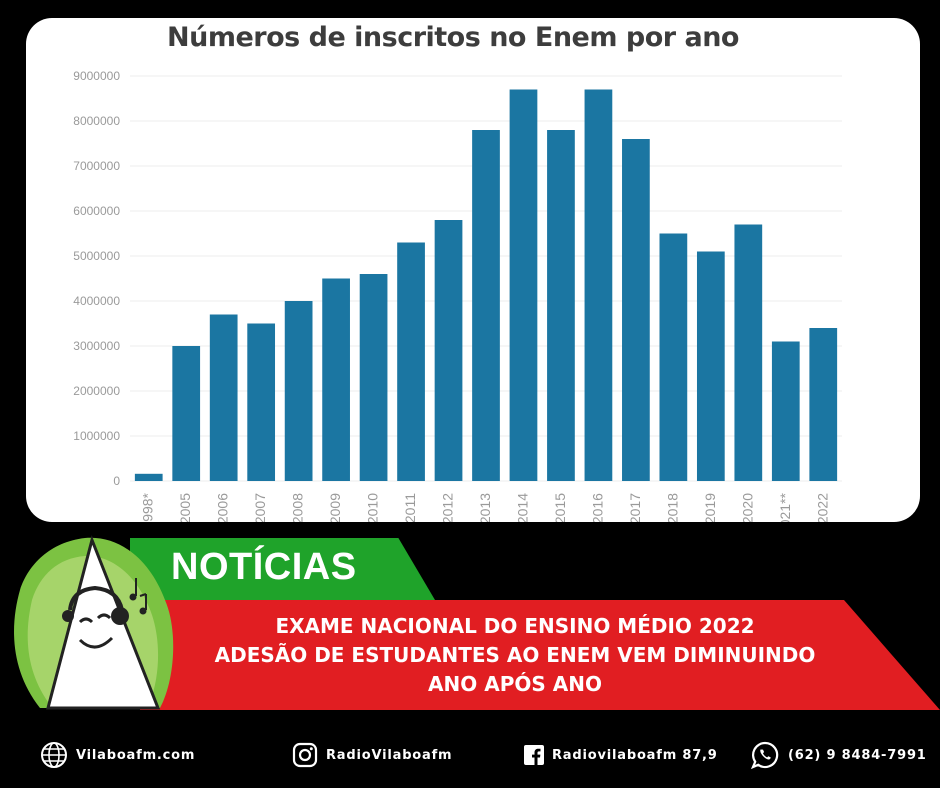 This screenshot has height=788, width=940. I want to click on whatsapp-icon, so click(764, 755).